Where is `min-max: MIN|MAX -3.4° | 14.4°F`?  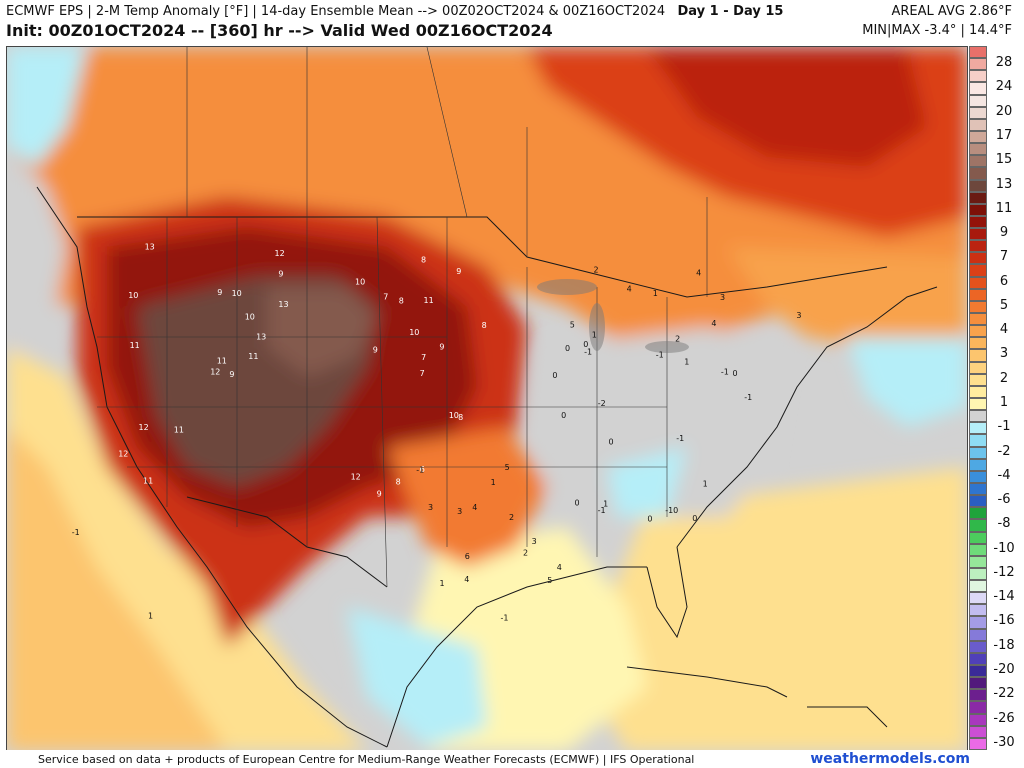
min-max: MIN|MAX -3.4° | 14.4°F is located at coordinates (937, 30).